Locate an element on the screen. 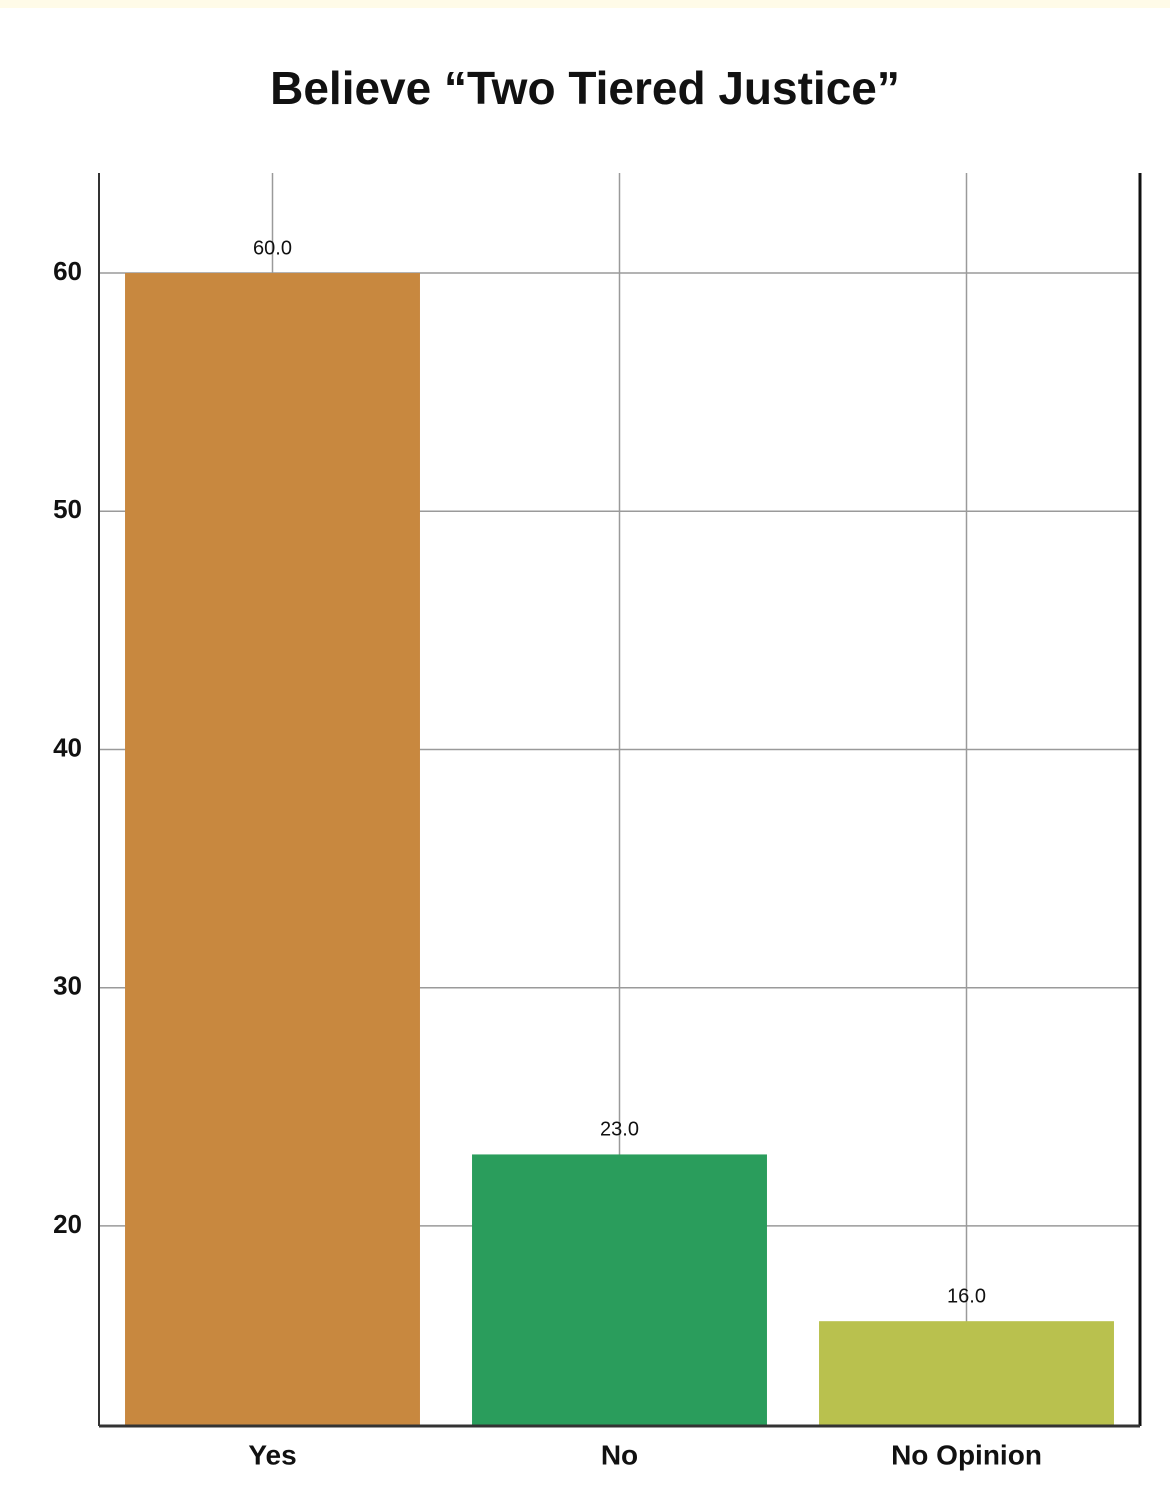 Image resolution: width=1170 pixels, height=1495 pixels. y-tick-label: 50 is located at coordinates (67, 509).